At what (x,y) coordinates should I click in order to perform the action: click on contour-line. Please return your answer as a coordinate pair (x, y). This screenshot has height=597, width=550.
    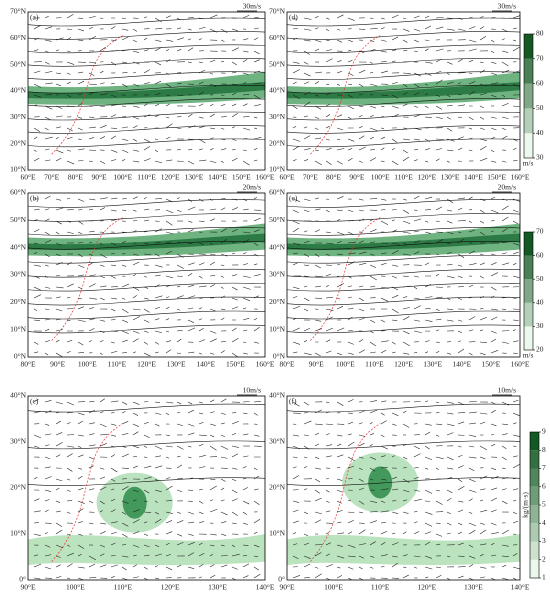
    Looking at the image, I should click on (146, 22).